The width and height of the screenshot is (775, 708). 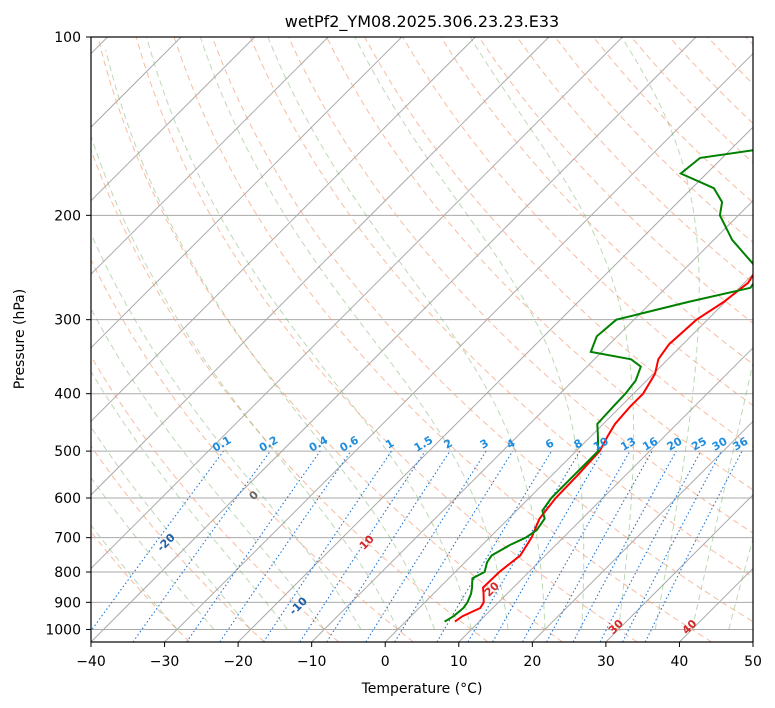 I want to click on x-axis: −40 −30 −20 −10 0 10 20 30 40 50, so click(x=419, y=656).